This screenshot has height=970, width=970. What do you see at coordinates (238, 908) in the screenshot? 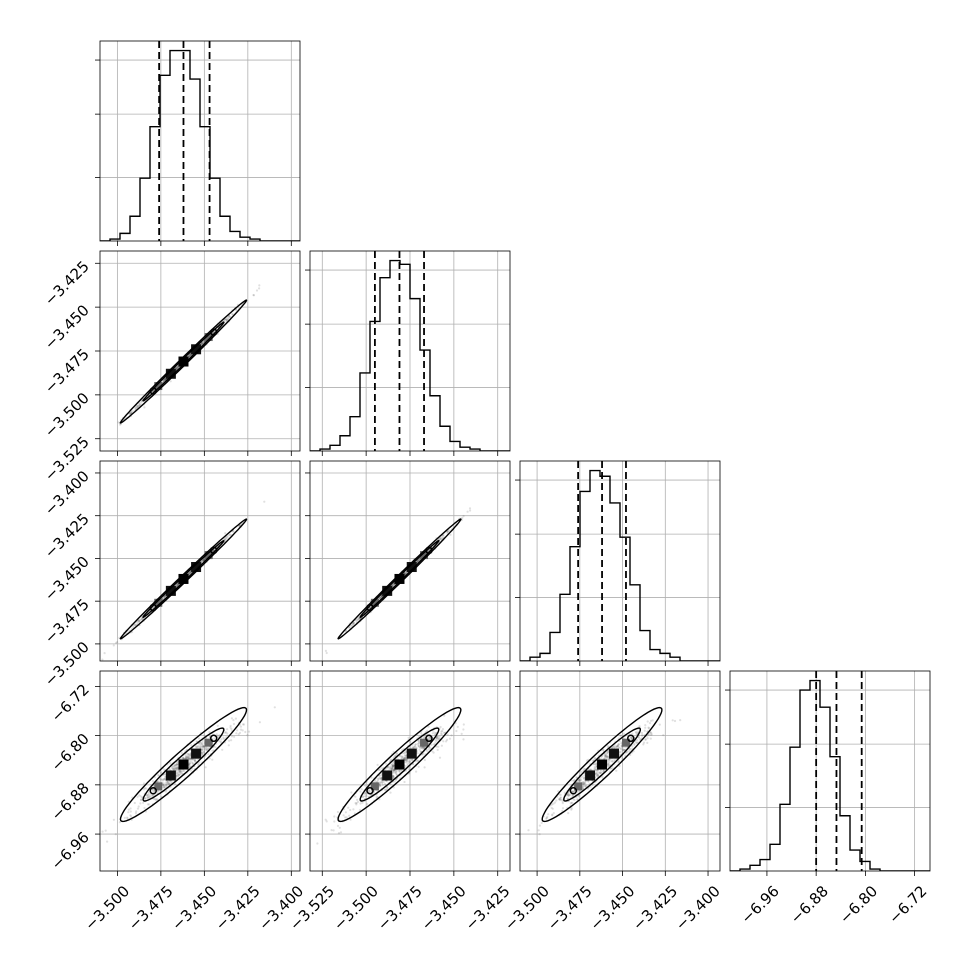
I see `x-tick-label-0-3: −3.425` at bounding box center [238, 908].